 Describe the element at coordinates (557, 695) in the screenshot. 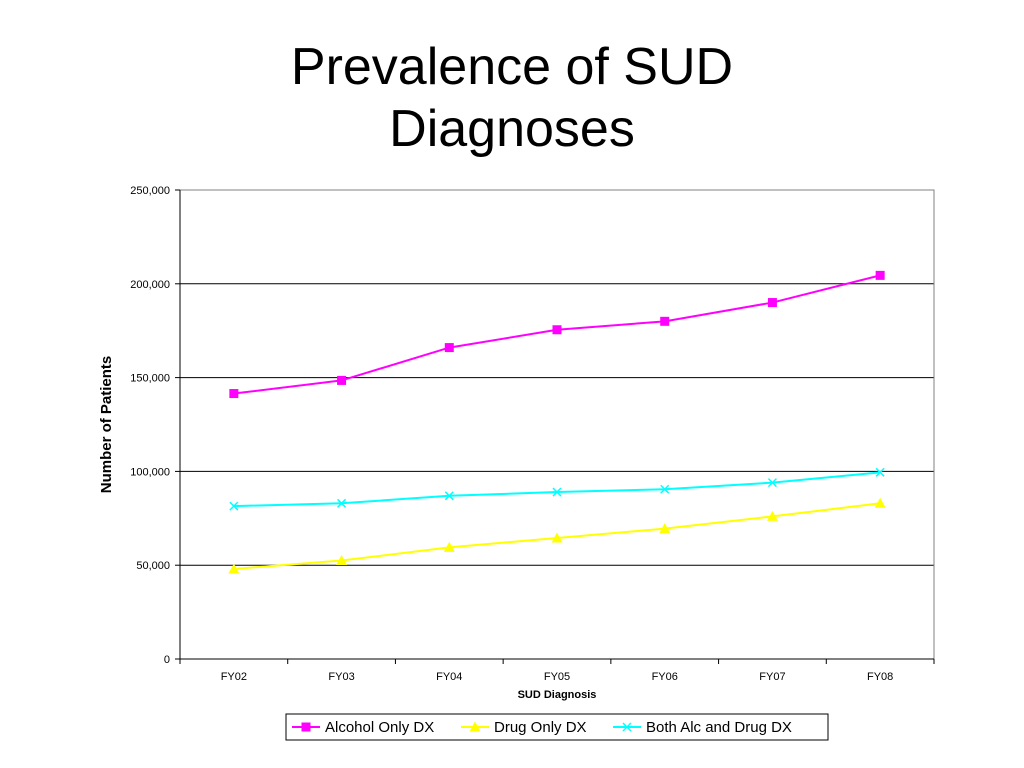

I see `x-axis-title: SUD Diagnosis` at that location.